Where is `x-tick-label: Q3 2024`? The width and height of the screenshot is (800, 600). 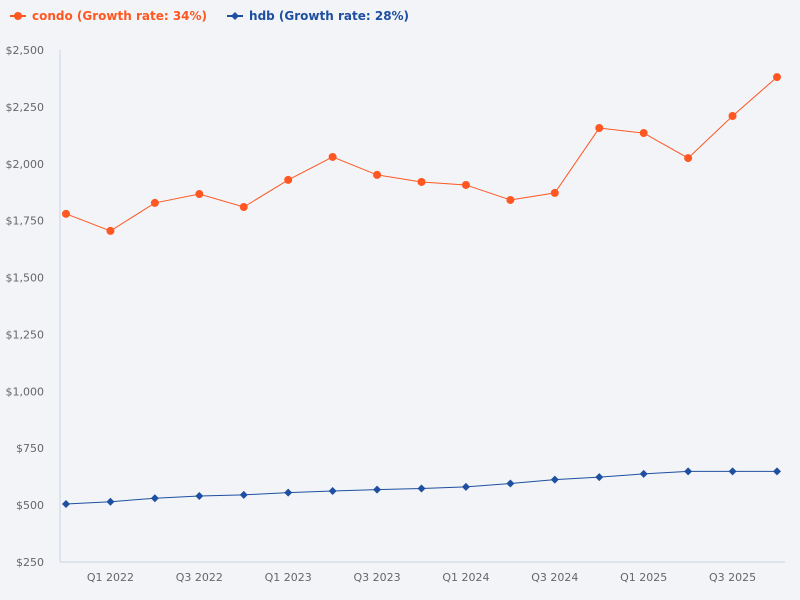
x-tick-label: Q3 2024 is located at coordinates (554, 577).